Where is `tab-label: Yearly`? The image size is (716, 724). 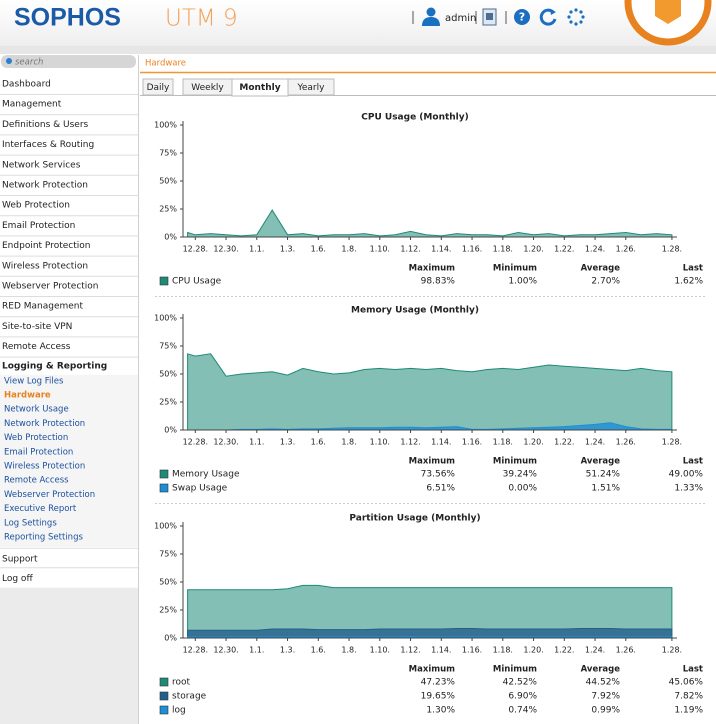 tab-label: Yearly is located at coordinates (311, 88).